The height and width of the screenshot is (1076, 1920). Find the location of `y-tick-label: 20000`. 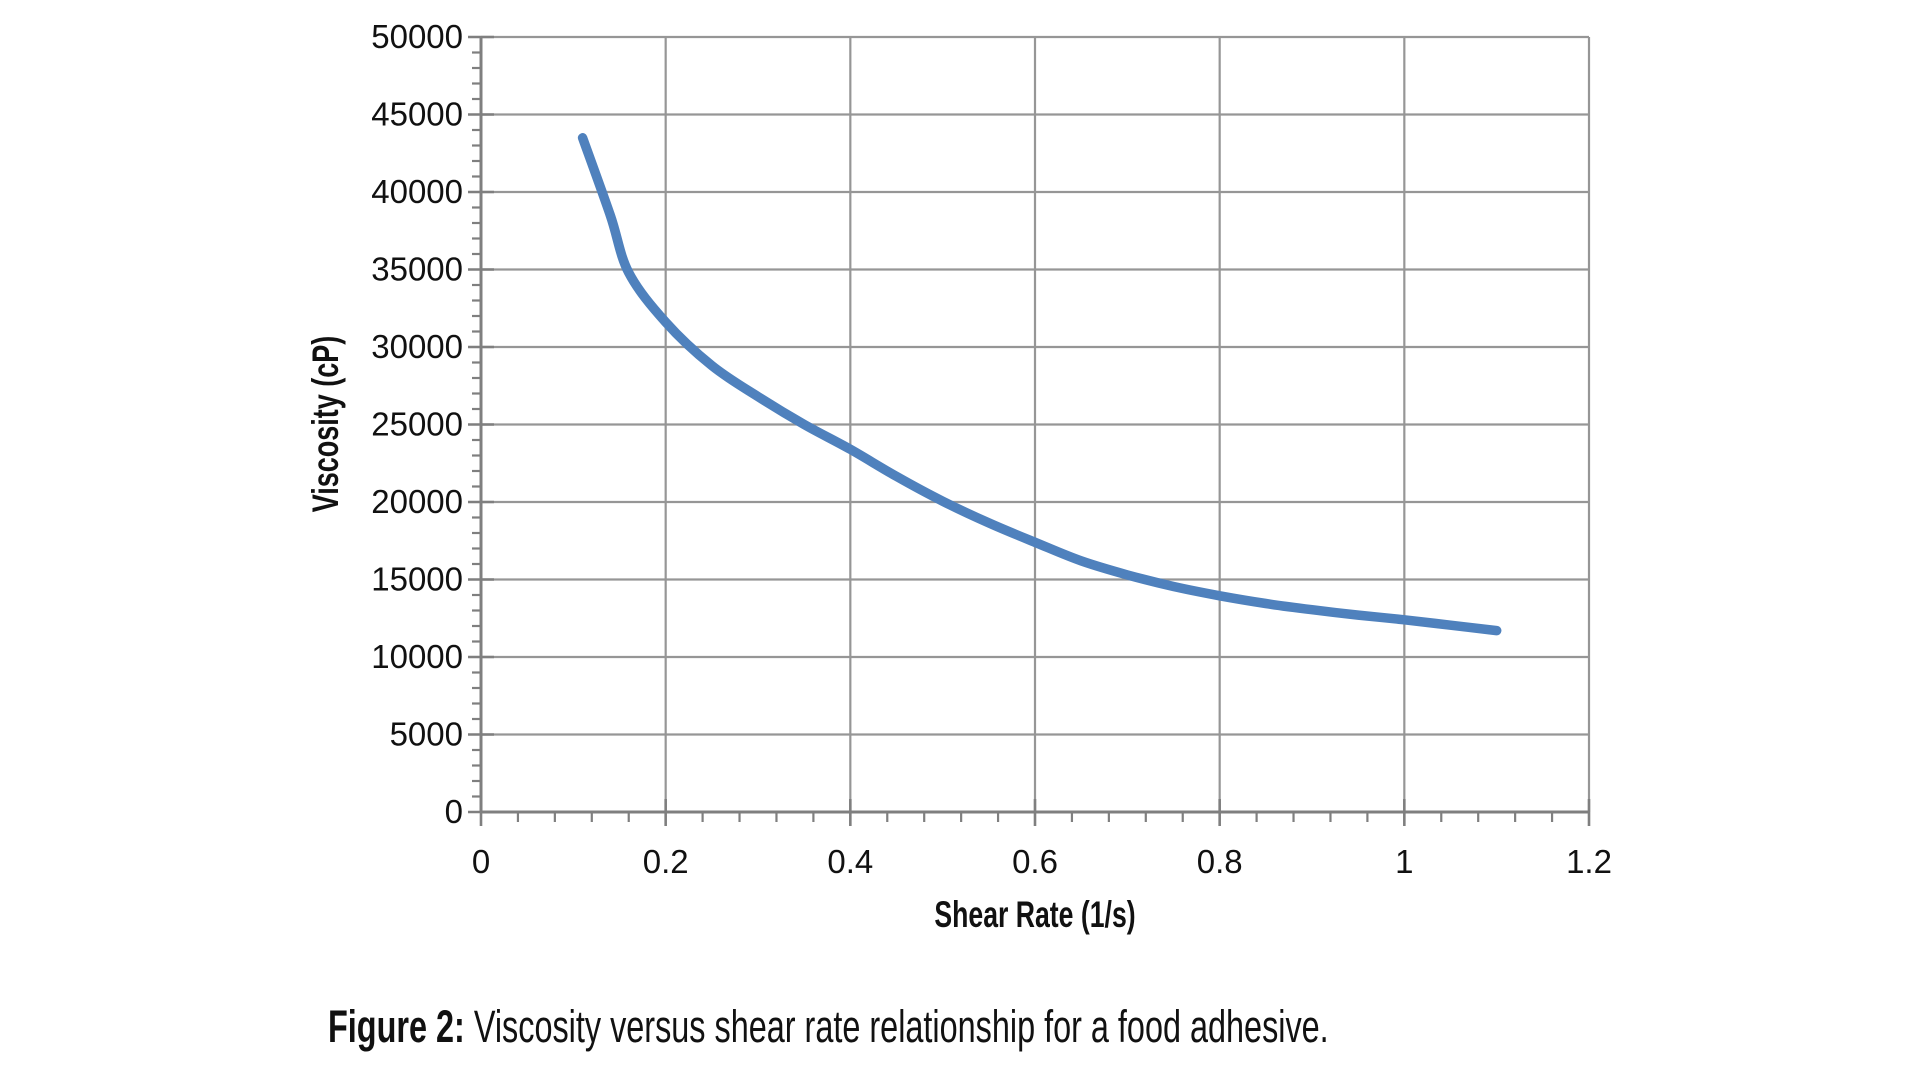

y-tick-label: 20000 is located at coordinates (417, 501).